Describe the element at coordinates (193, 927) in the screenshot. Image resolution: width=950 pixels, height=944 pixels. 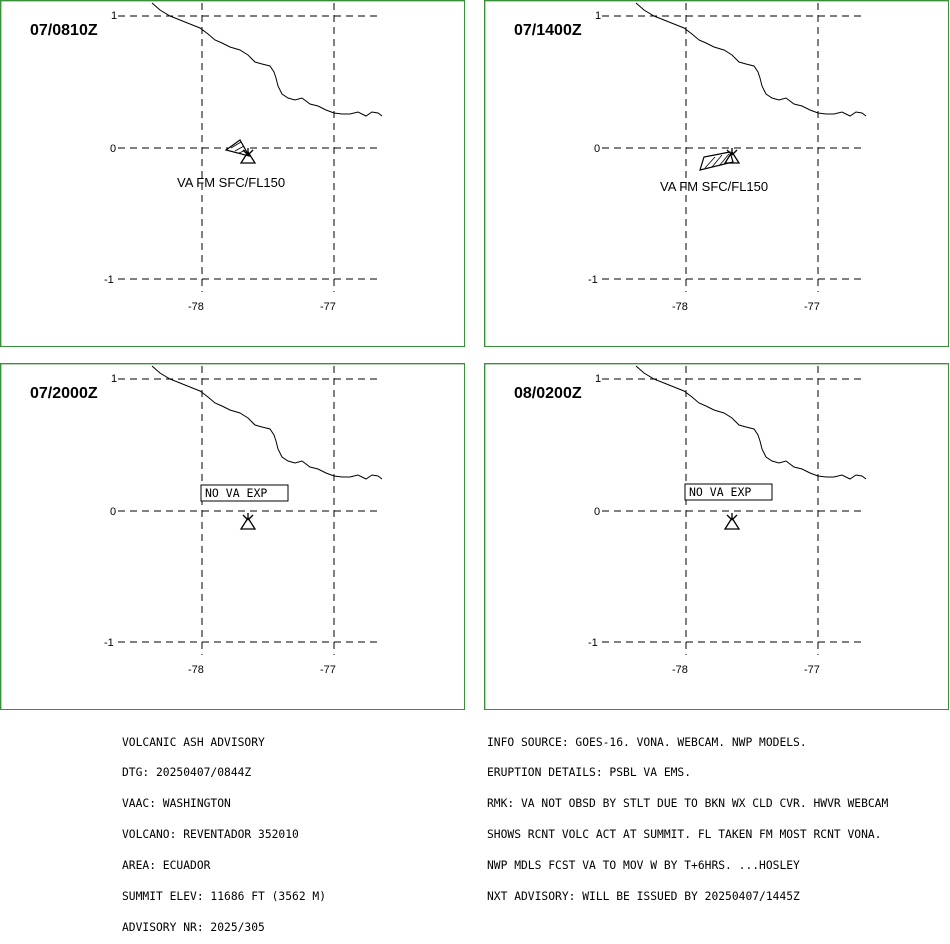
I see `advisory-number: ADVISORY NR: 2025/305` at that location.